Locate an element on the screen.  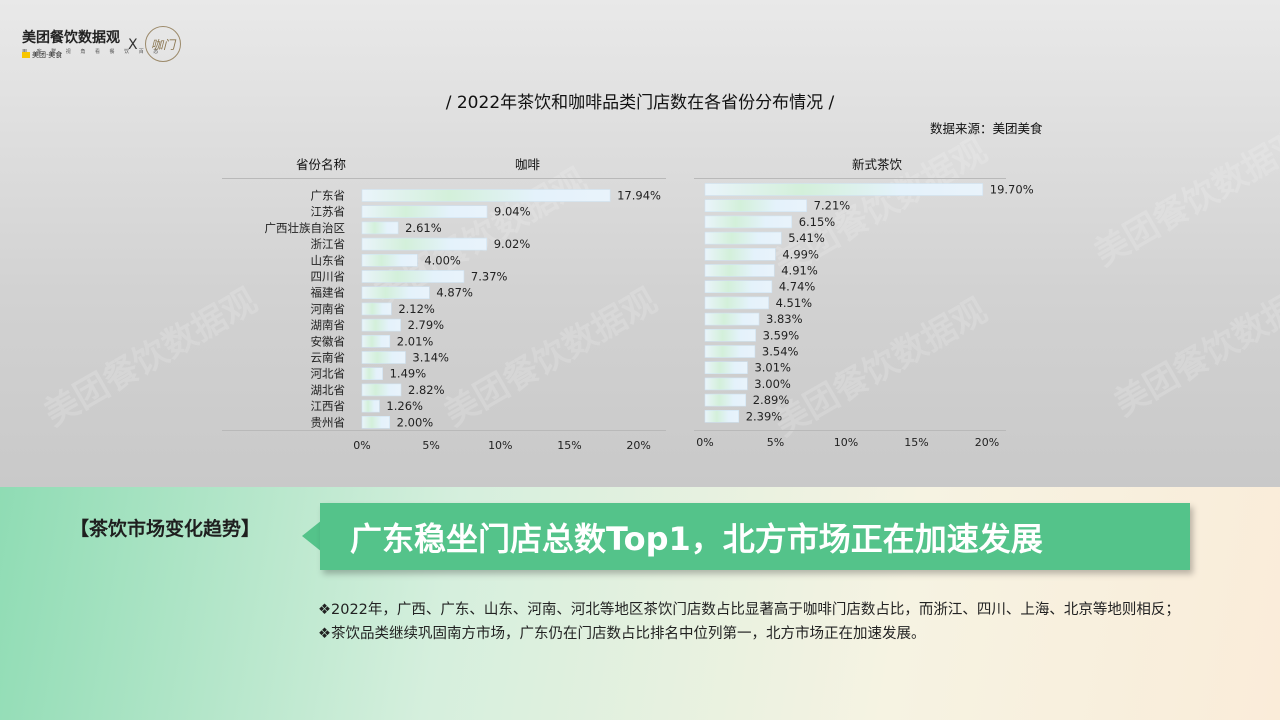
category-label: 湖北省 is located at coordinates (328, 390).